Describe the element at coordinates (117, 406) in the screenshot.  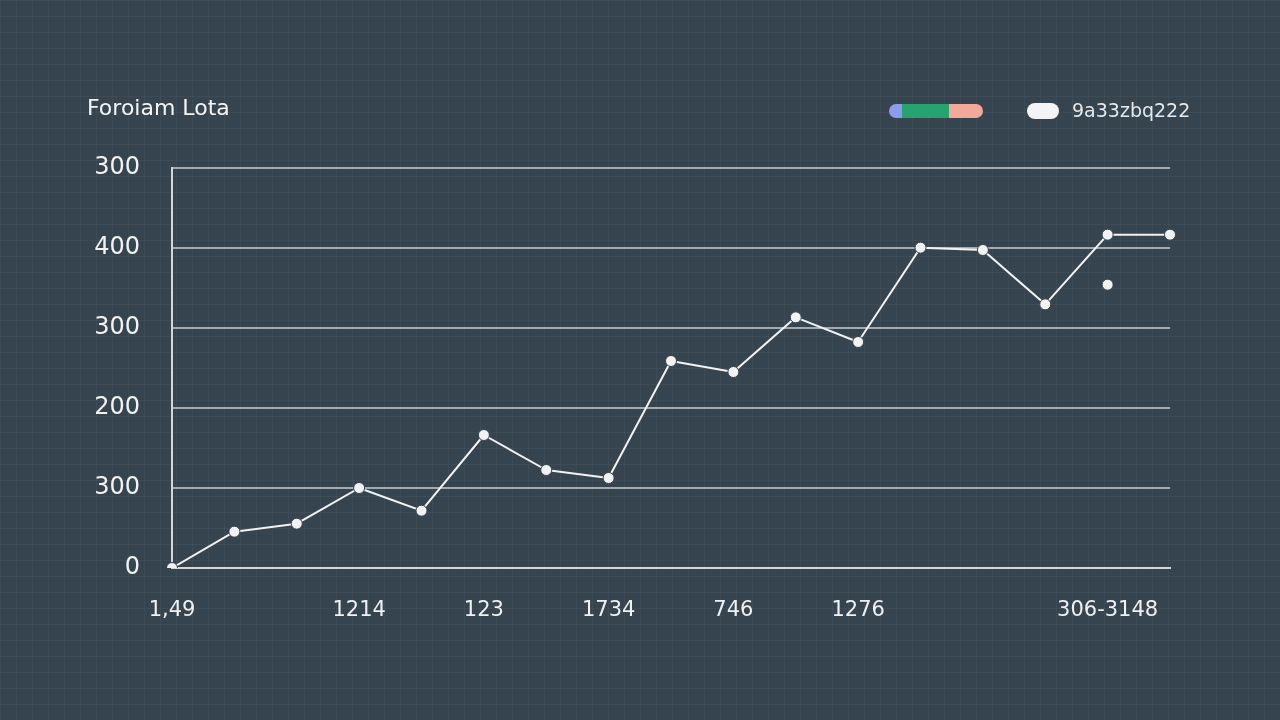
I see `text: 200` at that location.